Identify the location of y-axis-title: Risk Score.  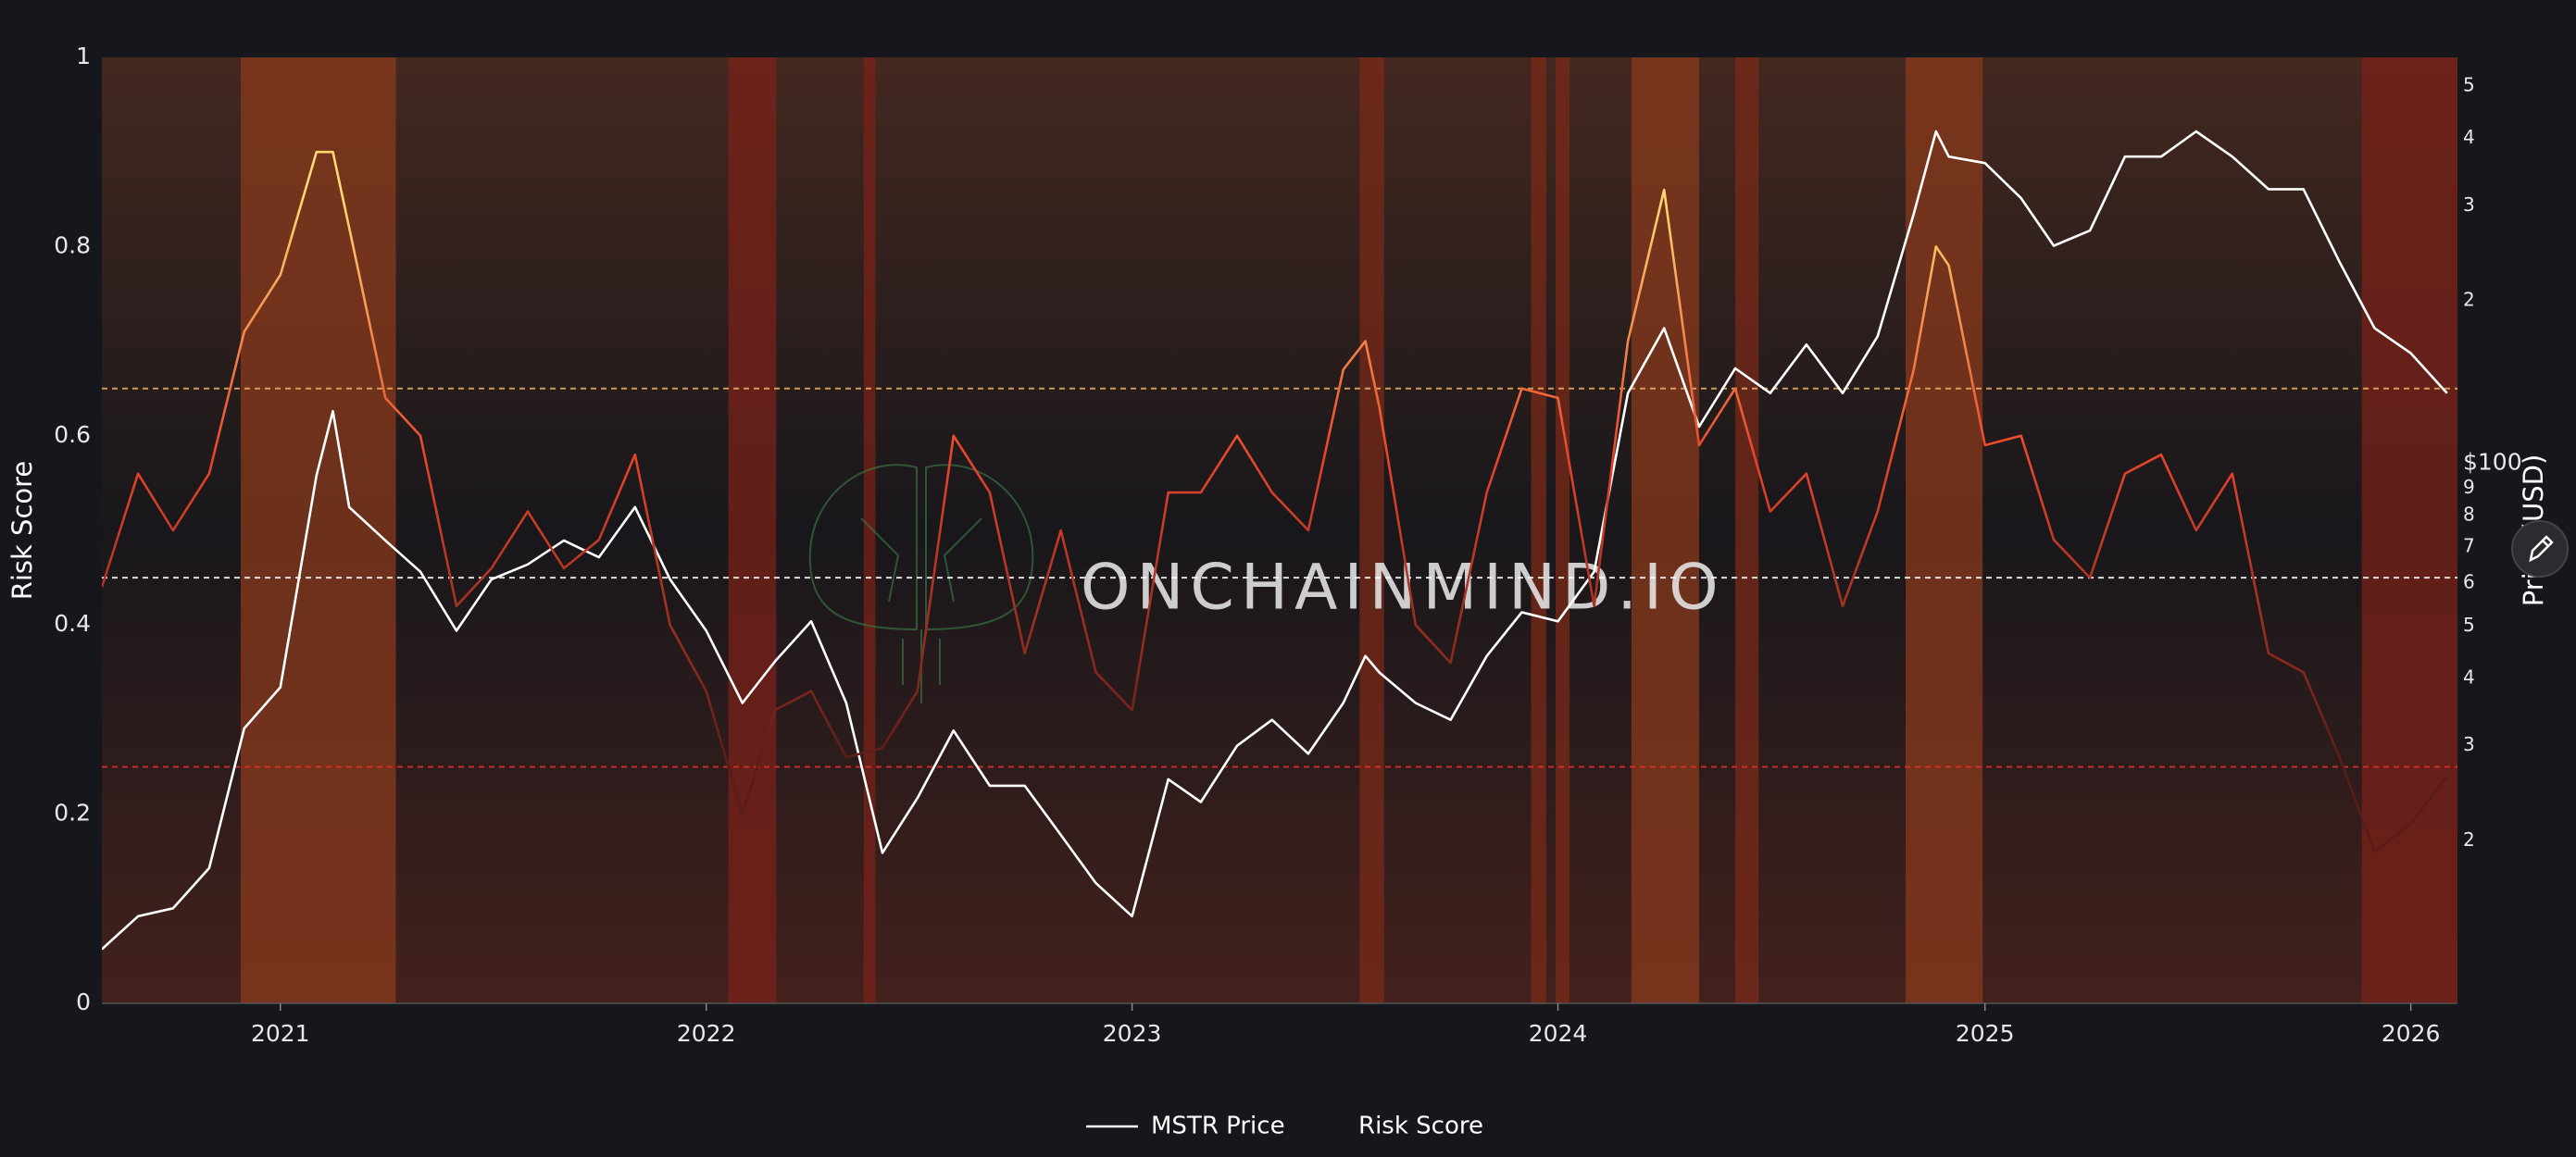
(22, 531).